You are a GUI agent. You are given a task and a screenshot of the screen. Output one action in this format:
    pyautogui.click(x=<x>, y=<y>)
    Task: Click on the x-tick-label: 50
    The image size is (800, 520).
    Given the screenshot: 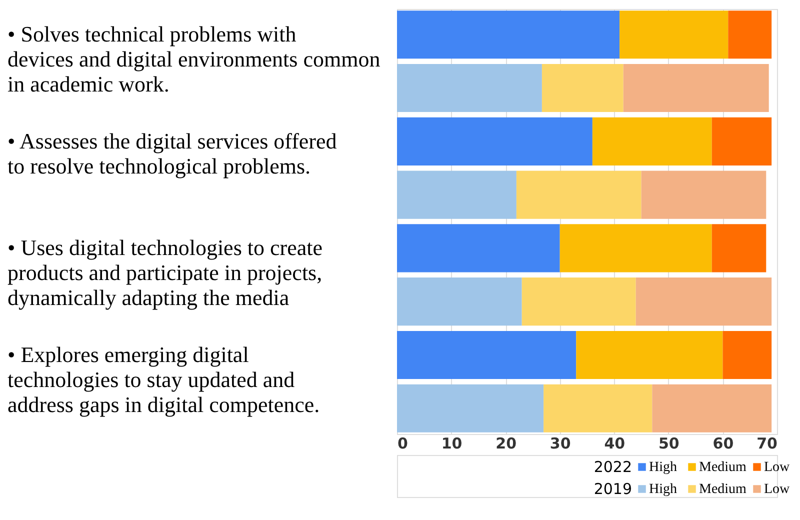 What is the action you would take?
    pyautogui.click(x=669, y=443)
    